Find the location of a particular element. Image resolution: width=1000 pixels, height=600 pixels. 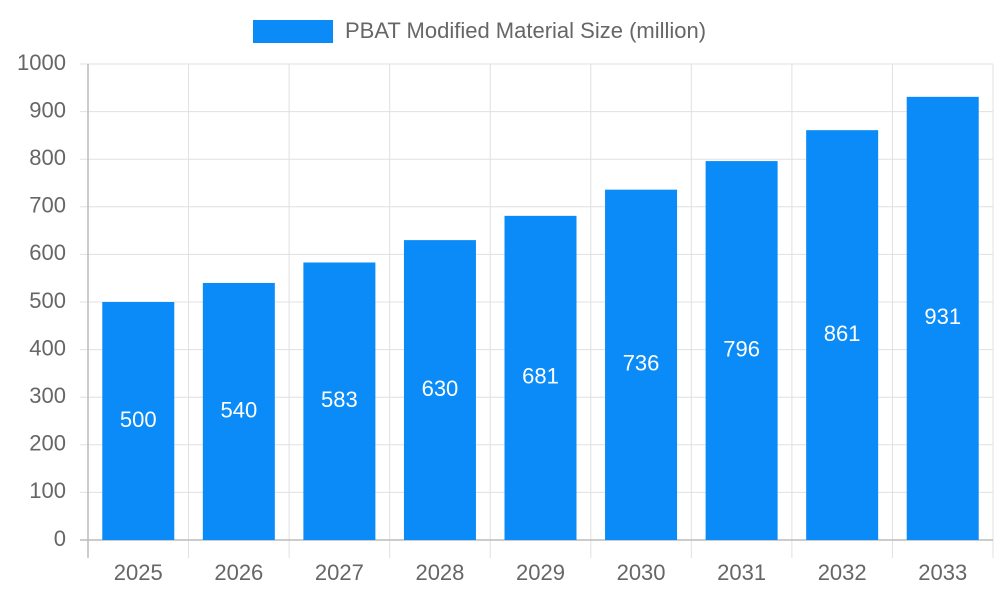

x-tick-label: 2030 is located at coordinates (641, 572).